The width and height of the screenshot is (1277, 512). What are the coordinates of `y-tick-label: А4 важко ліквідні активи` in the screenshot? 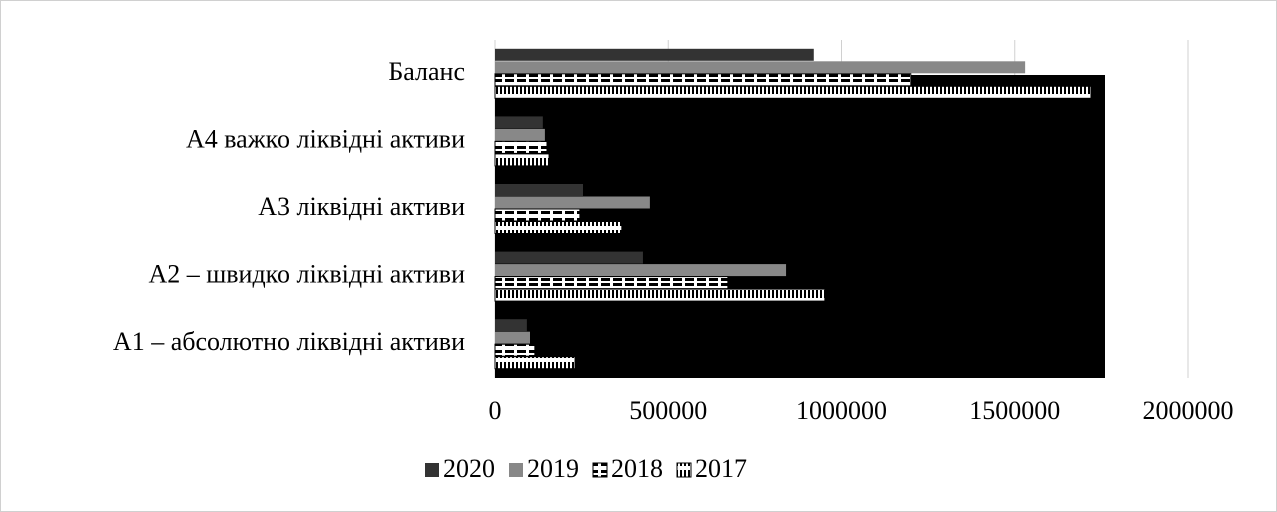 It's located at (325, 138).